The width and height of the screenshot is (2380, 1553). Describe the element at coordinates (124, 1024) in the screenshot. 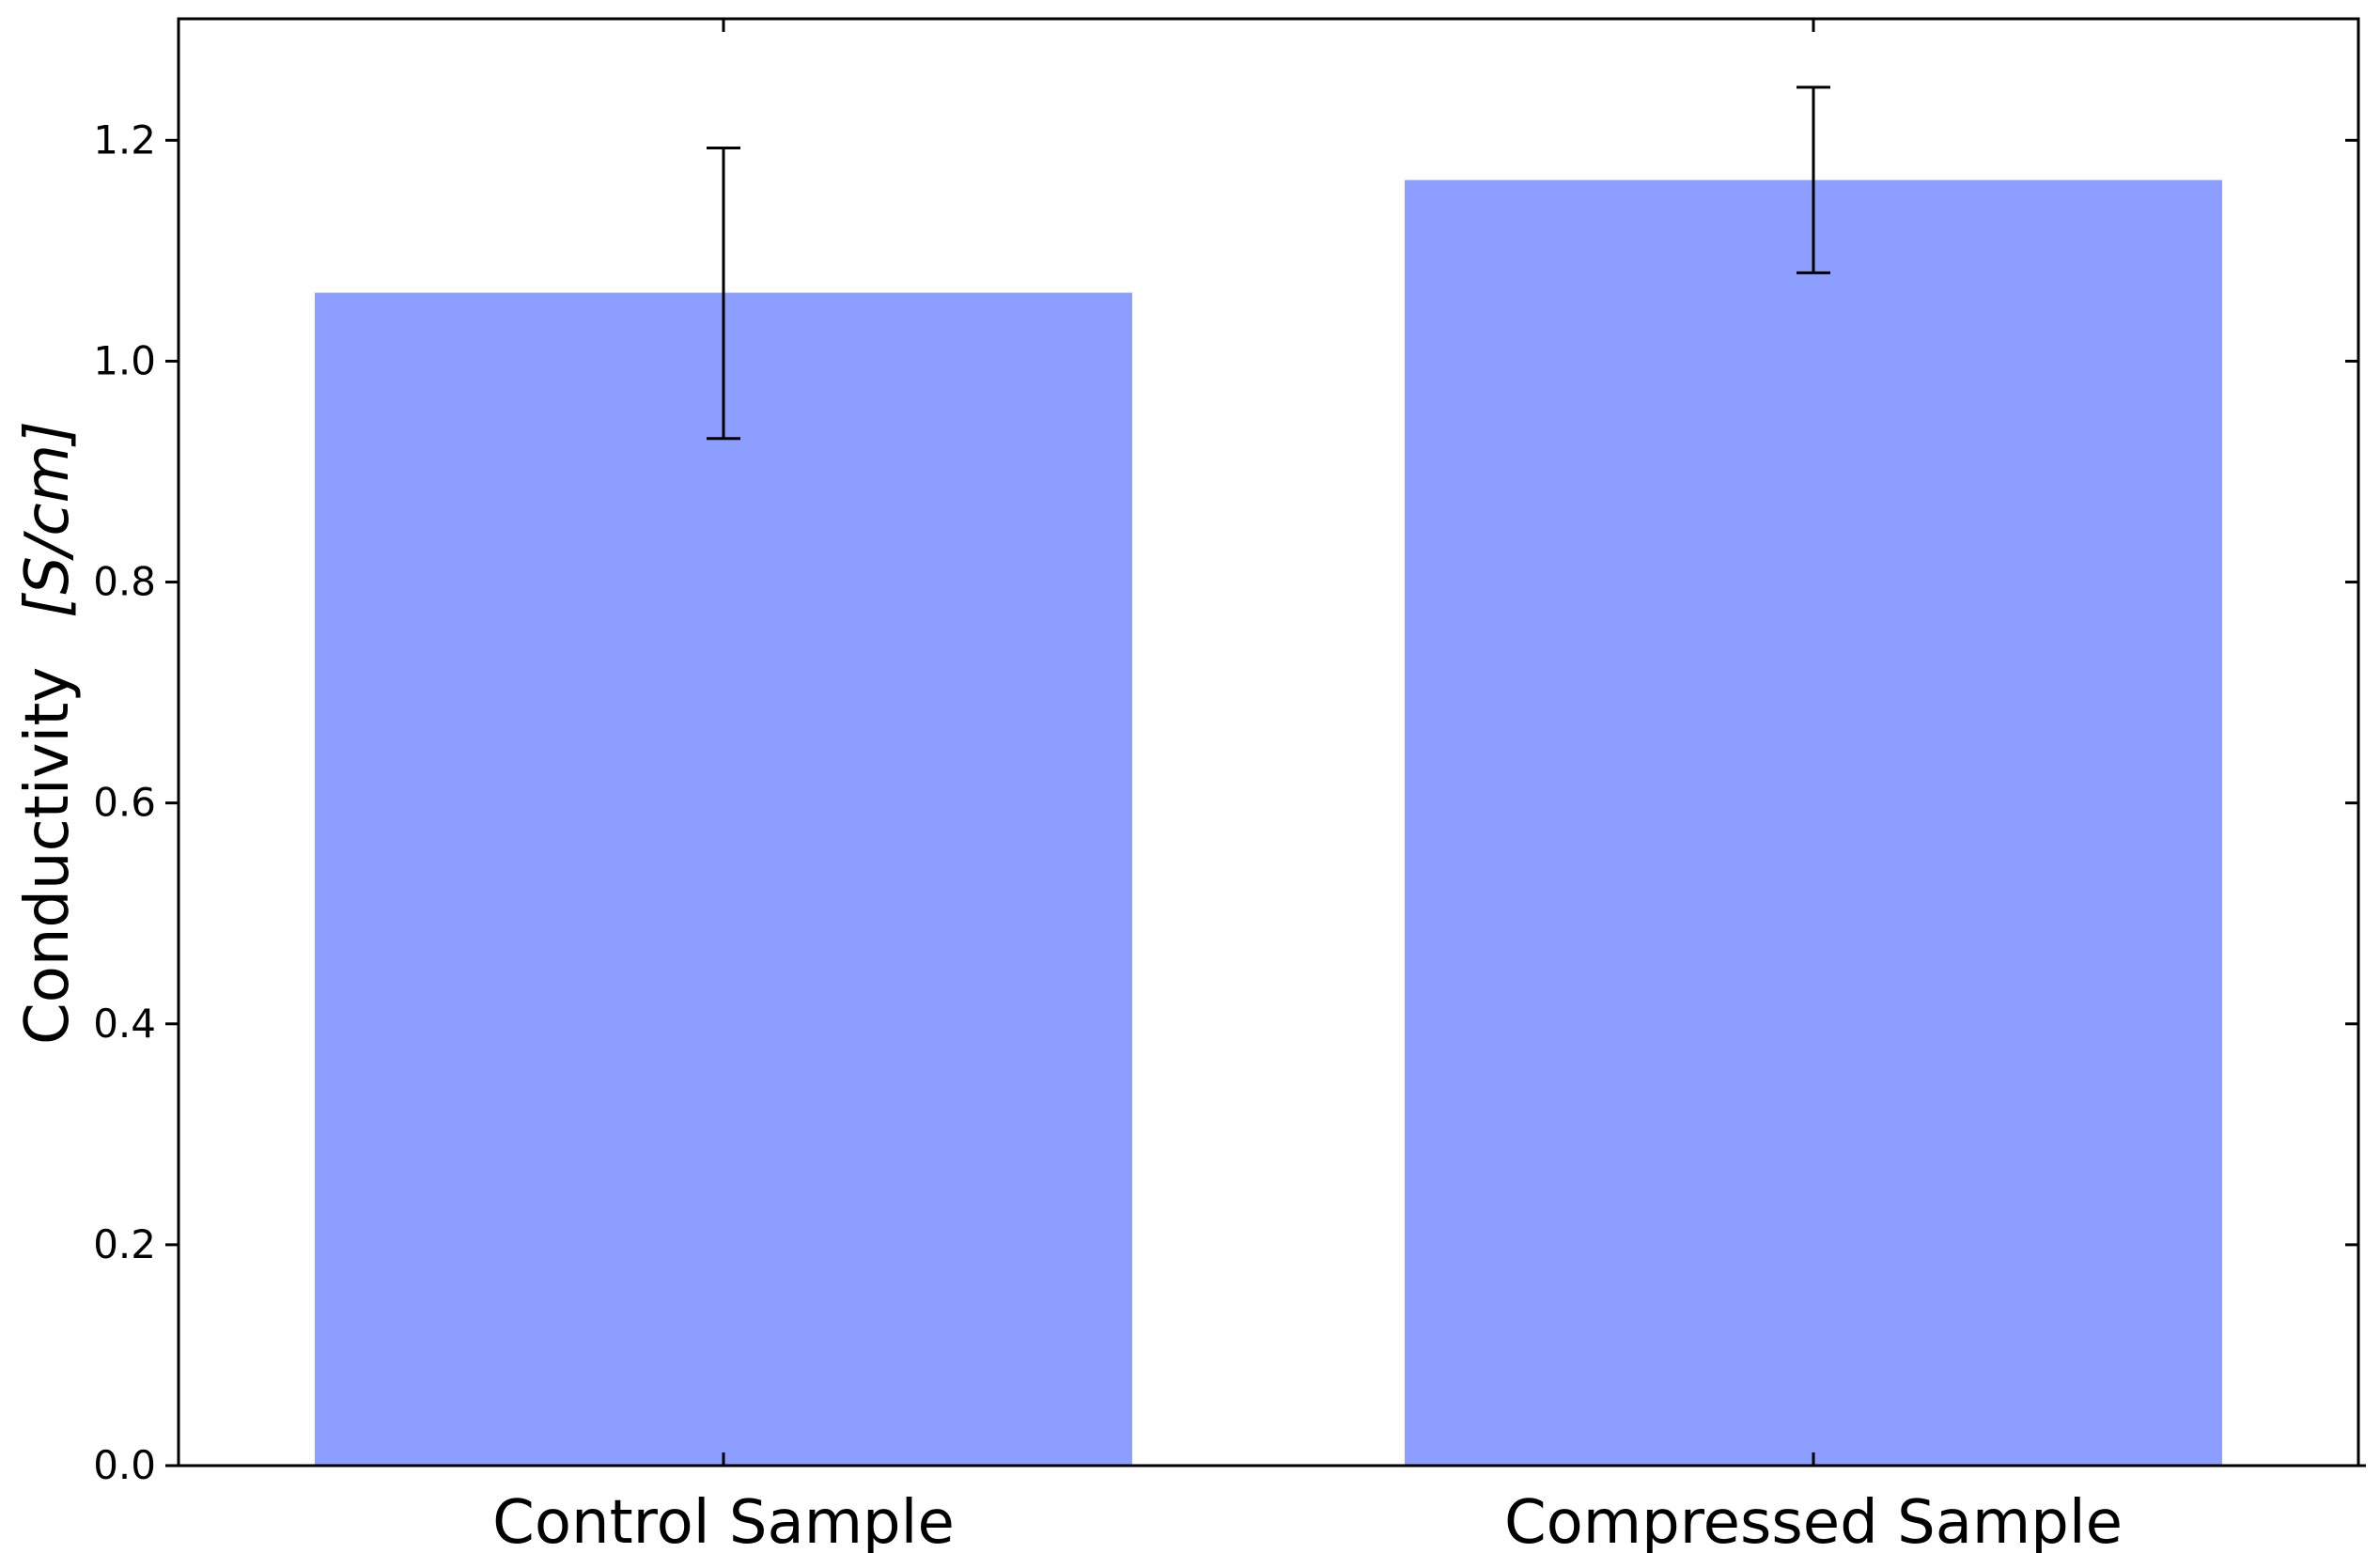

I see `y-tick-label: 0.4` at that location.